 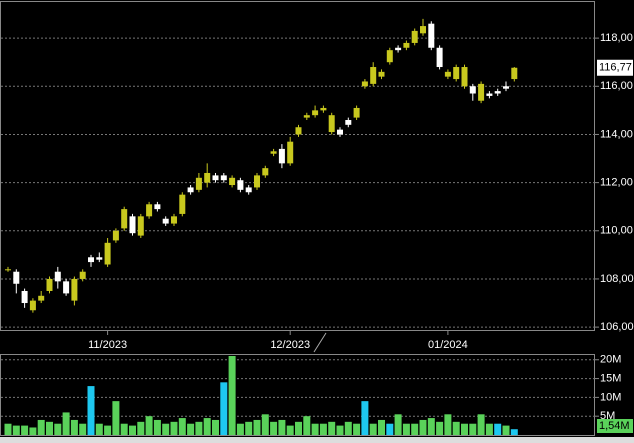 I want to click on last-volume-label: 1,54M, so click(x=614, y=426).